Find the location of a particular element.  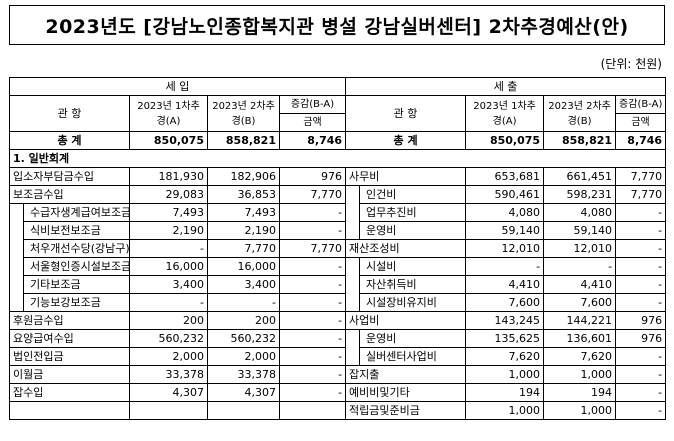

income-diff-header: 증감(B-A) is located at coordinates (312, 104).